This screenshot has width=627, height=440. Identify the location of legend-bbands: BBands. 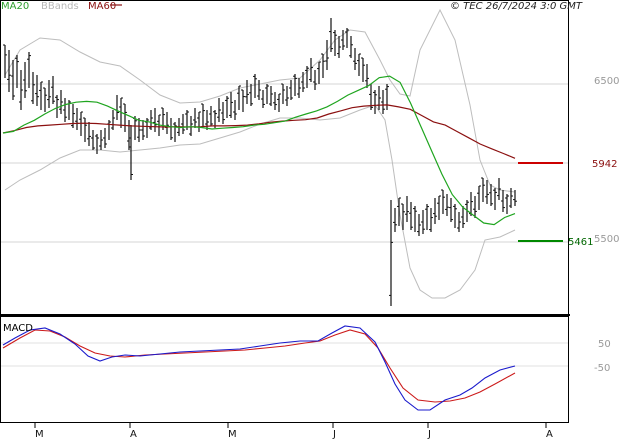
(60, 6).